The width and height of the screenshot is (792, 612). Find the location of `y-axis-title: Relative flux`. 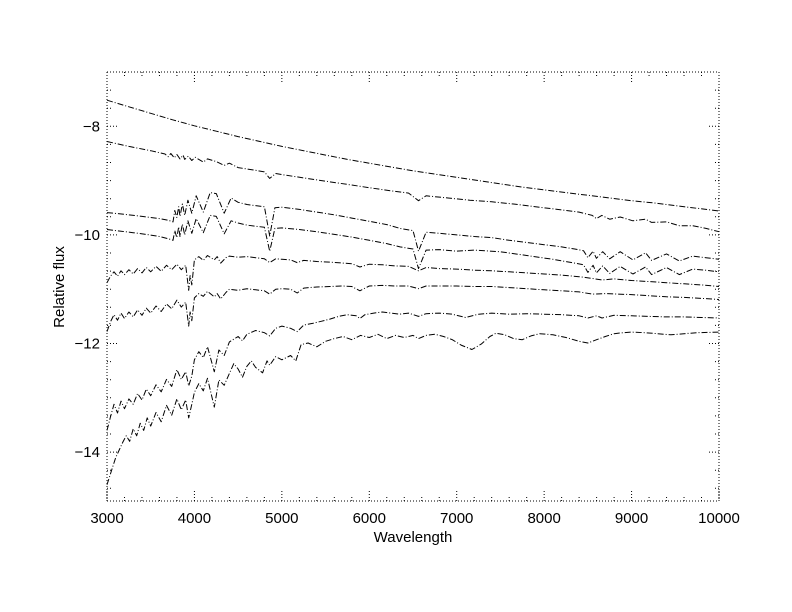

y-axis-title: Relative flux is located at coordinates (59, 287).